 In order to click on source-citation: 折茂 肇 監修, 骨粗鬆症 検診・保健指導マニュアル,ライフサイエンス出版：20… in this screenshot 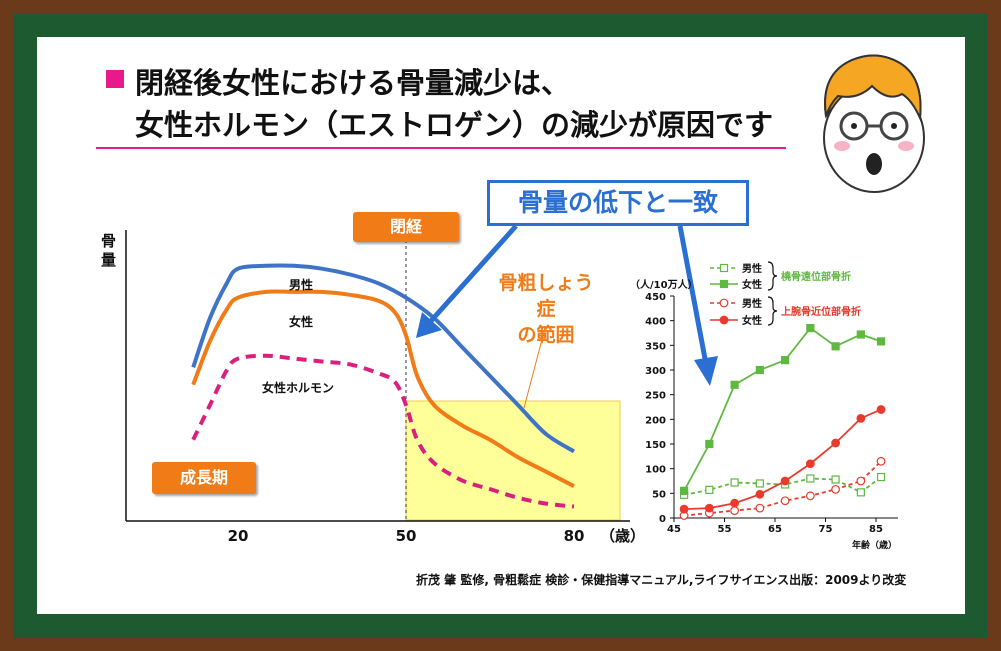, I will do `click(661, 580)`.